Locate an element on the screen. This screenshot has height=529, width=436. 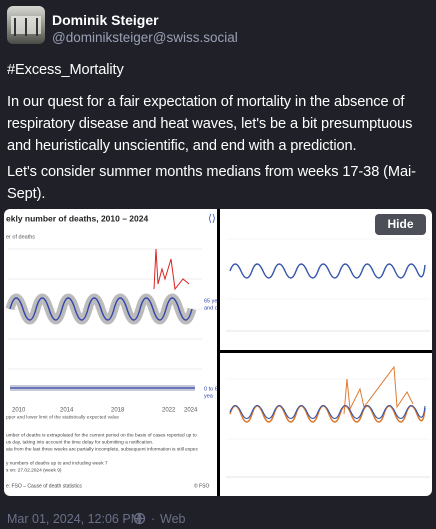
image-series-label: 65 ye is located at coordinates (210, 301).